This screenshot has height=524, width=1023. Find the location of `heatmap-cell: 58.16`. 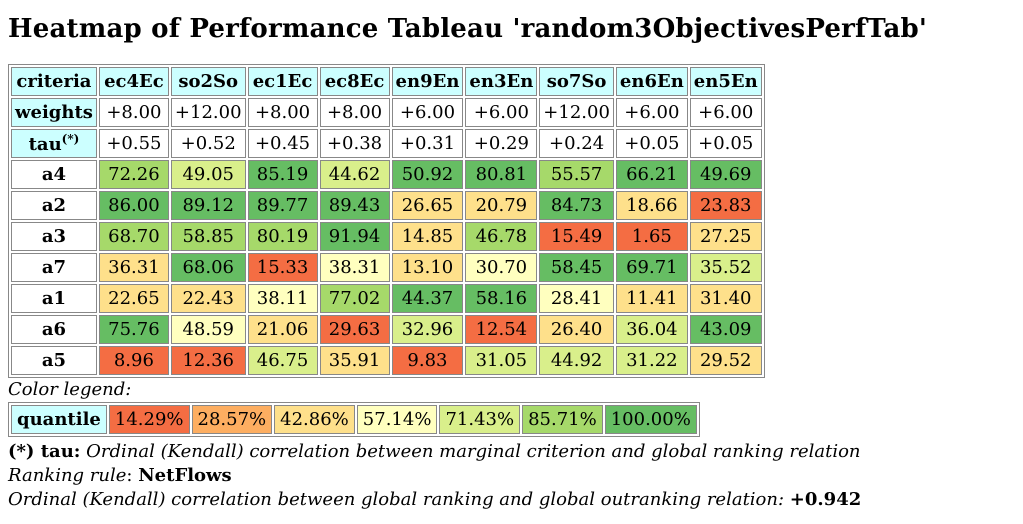

heatmap-cell: 58.16 is located at coordinates (501, 298).